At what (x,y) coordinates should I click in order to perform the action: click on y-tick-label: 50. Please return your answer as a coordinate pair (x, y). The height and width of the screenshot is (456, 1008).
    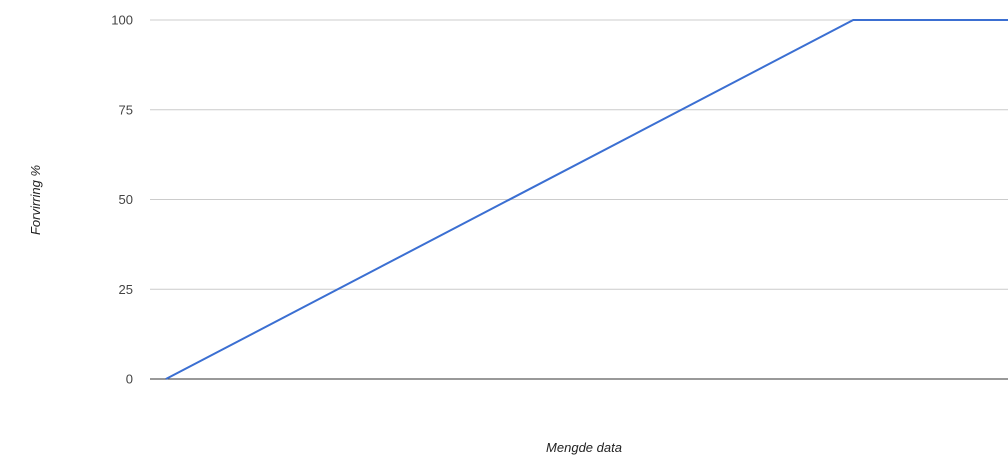
    Looking at the image, I should click on (126, 199).